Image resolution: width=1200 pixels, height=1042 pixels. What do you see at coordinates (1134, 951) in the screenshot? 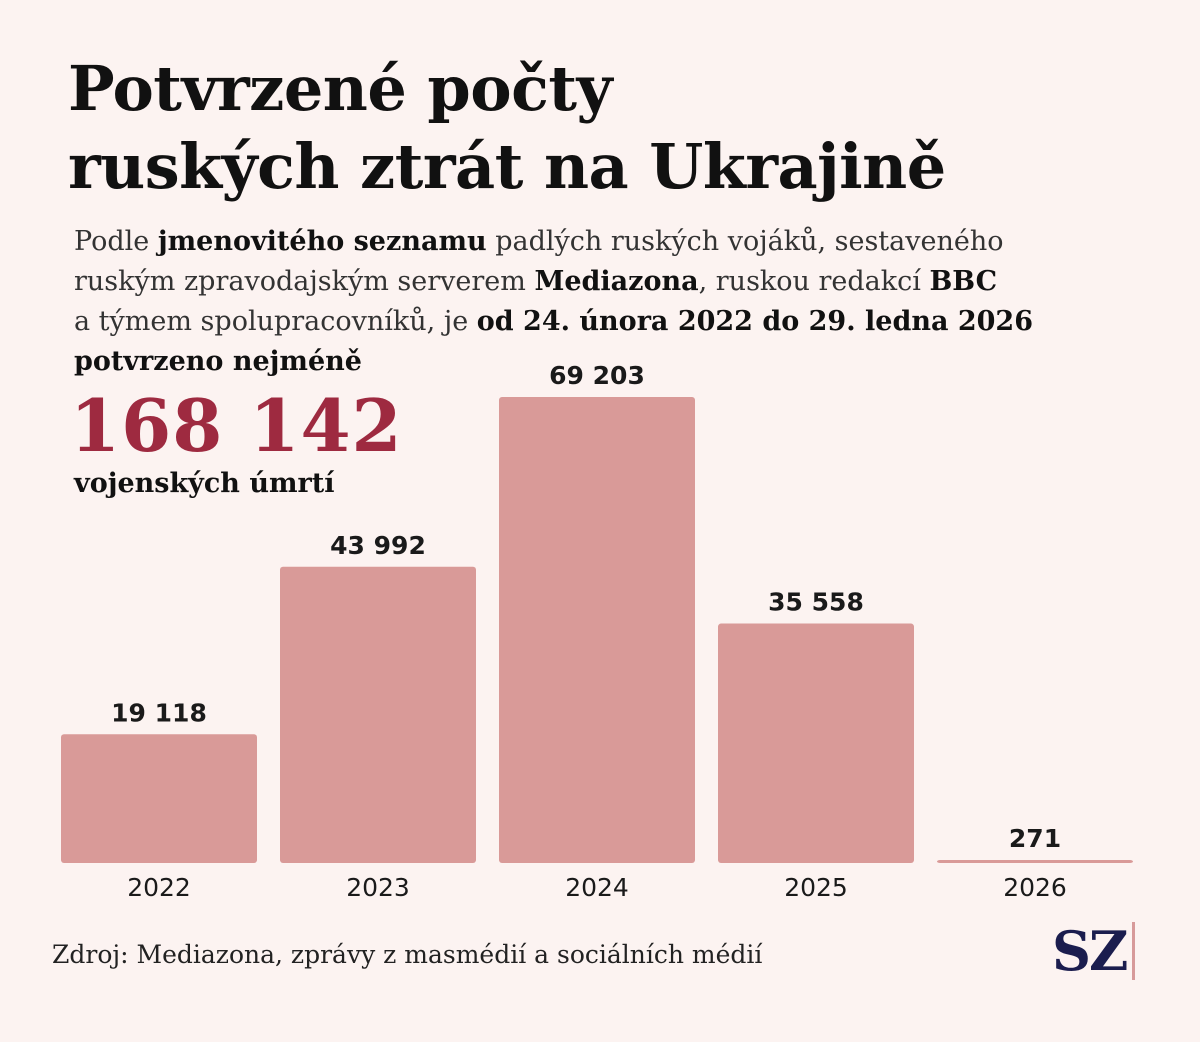
I see `logo-divider` at bounding box center [1134, 951].